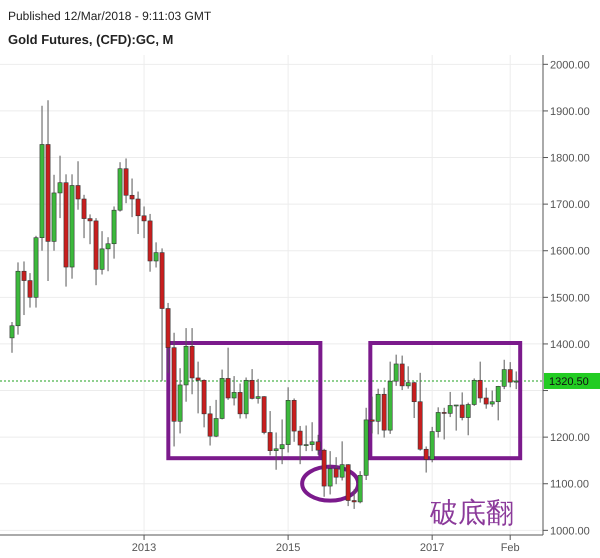  I want to click on y-tick-label: 1200.00, so click(570, 438).